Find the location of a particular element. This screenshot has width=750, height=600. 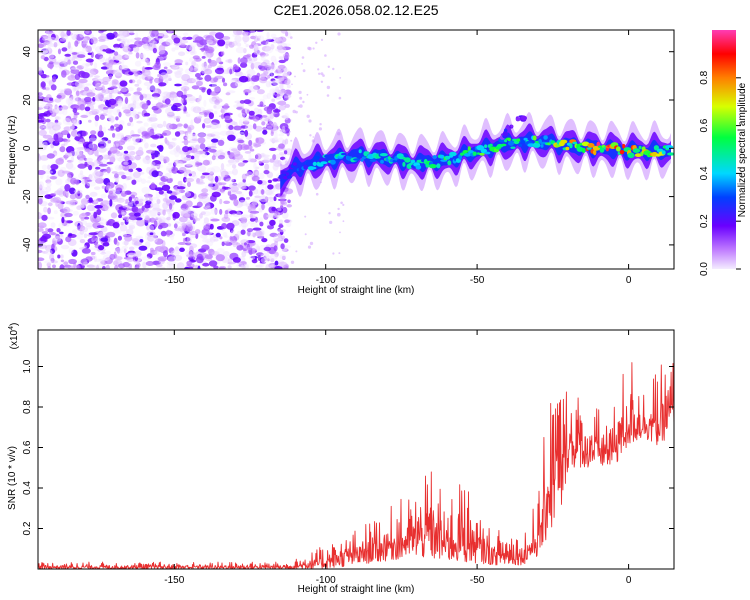

spectrogram-y-tick-label: 20 is located at coordinates (27, 100).